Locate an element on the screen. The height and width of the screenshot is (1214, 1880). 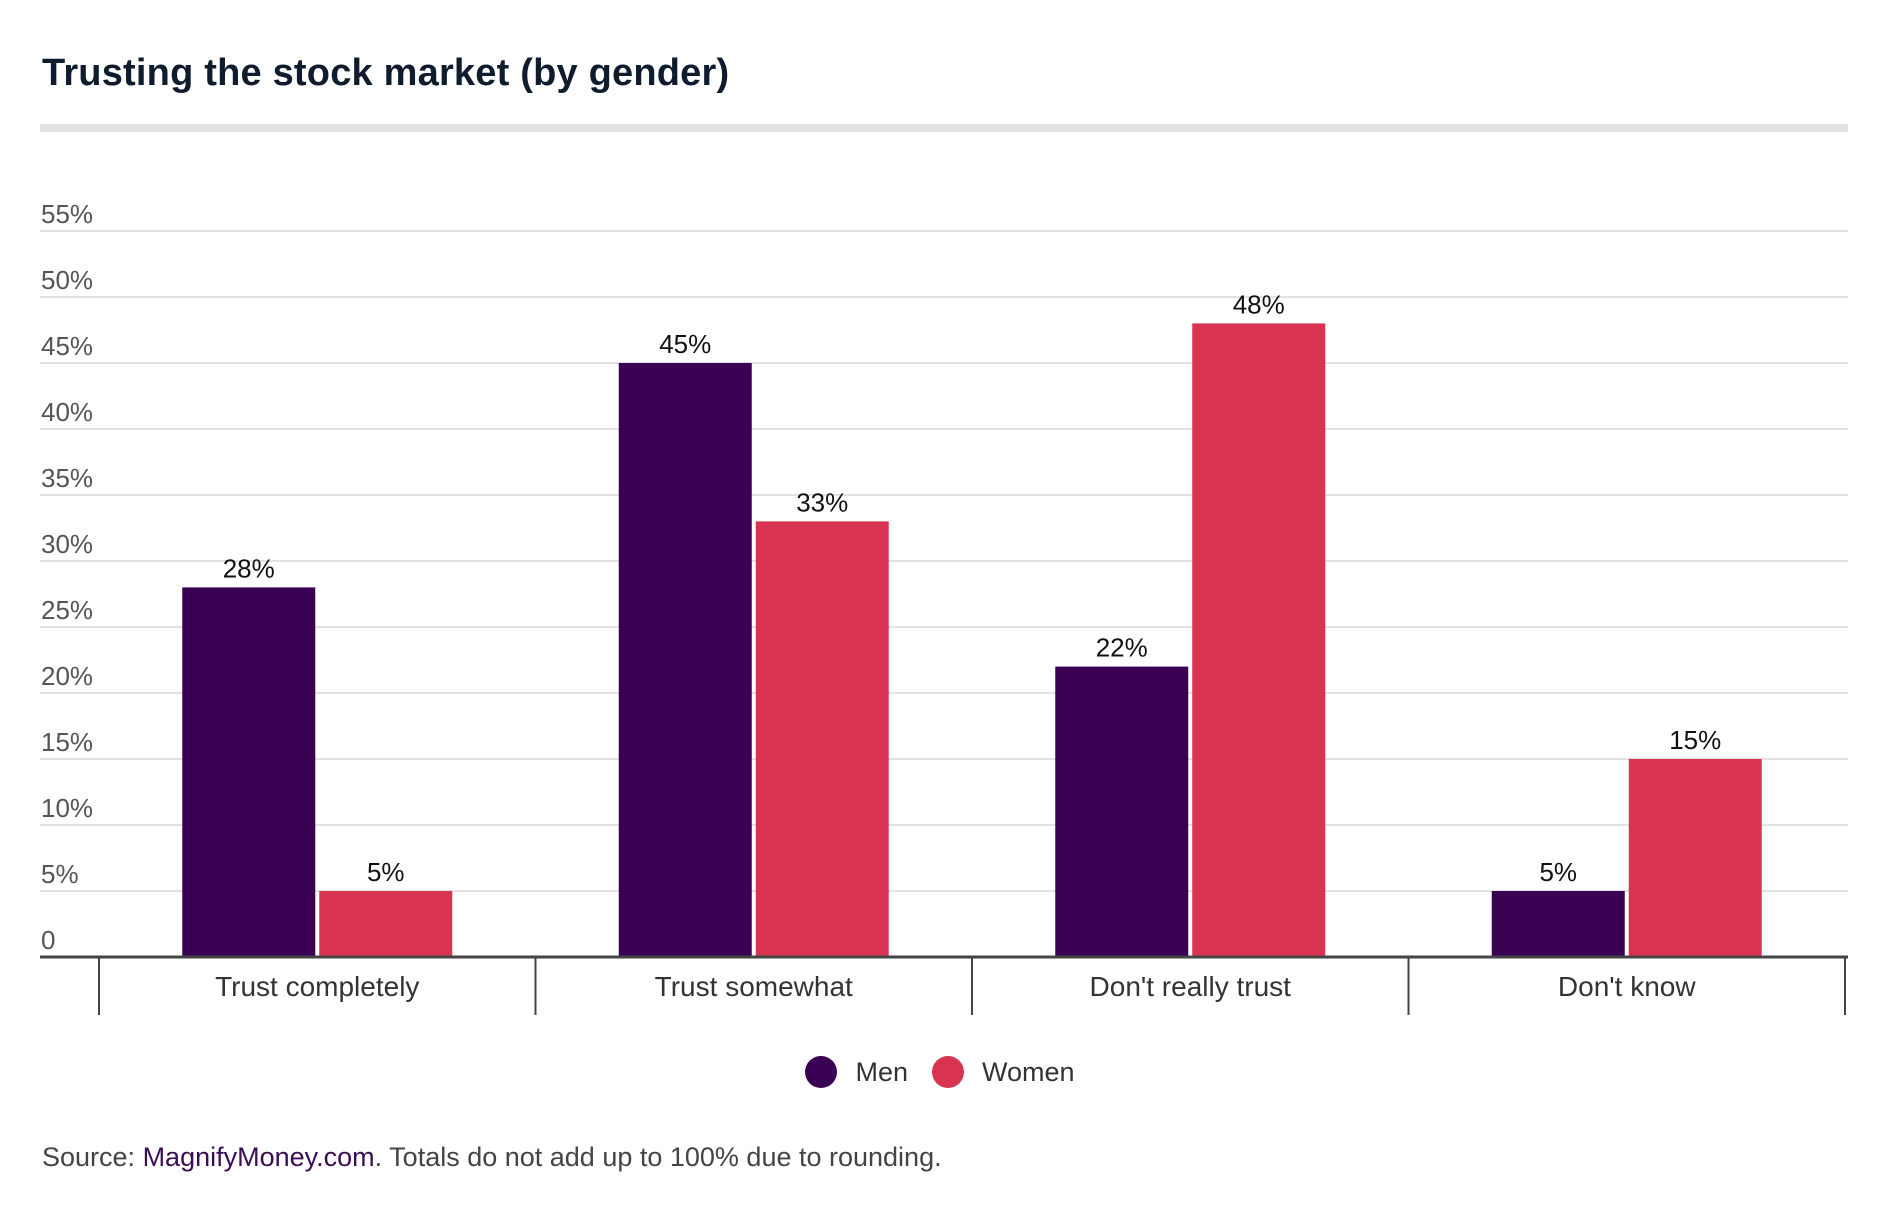
y-tick-label: 45% is located at coordinates (67, 346).